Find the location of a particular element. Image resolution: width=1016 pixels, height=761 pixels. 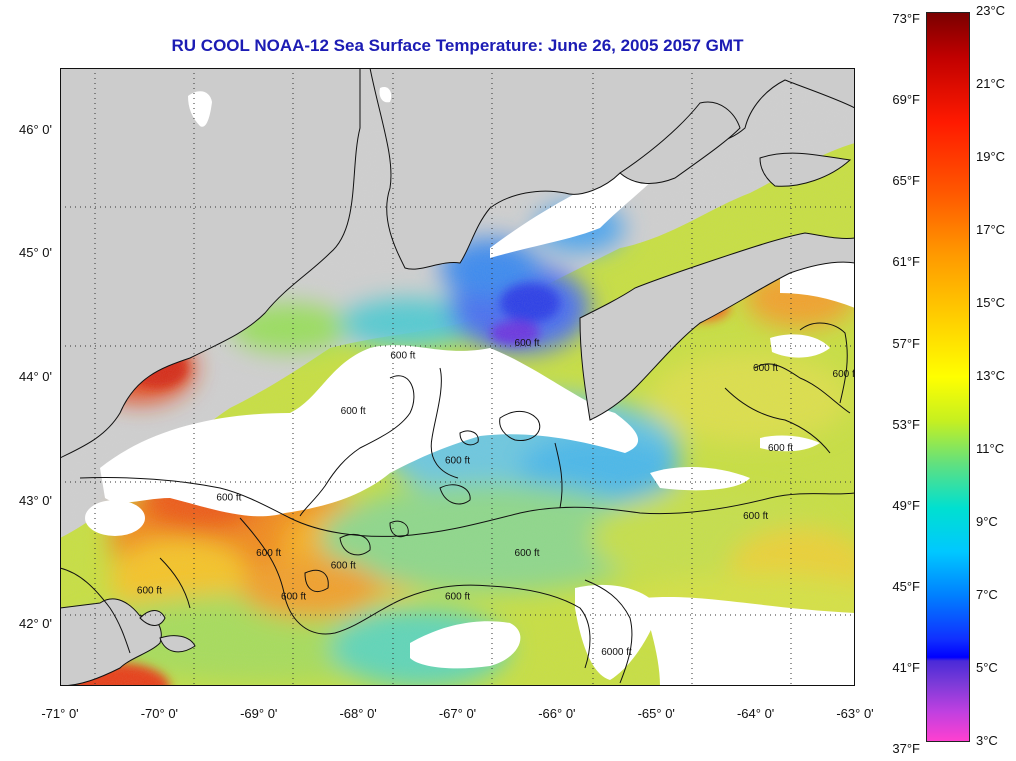

longitude-label: -63° 0' is located at coordinates (855, 713).